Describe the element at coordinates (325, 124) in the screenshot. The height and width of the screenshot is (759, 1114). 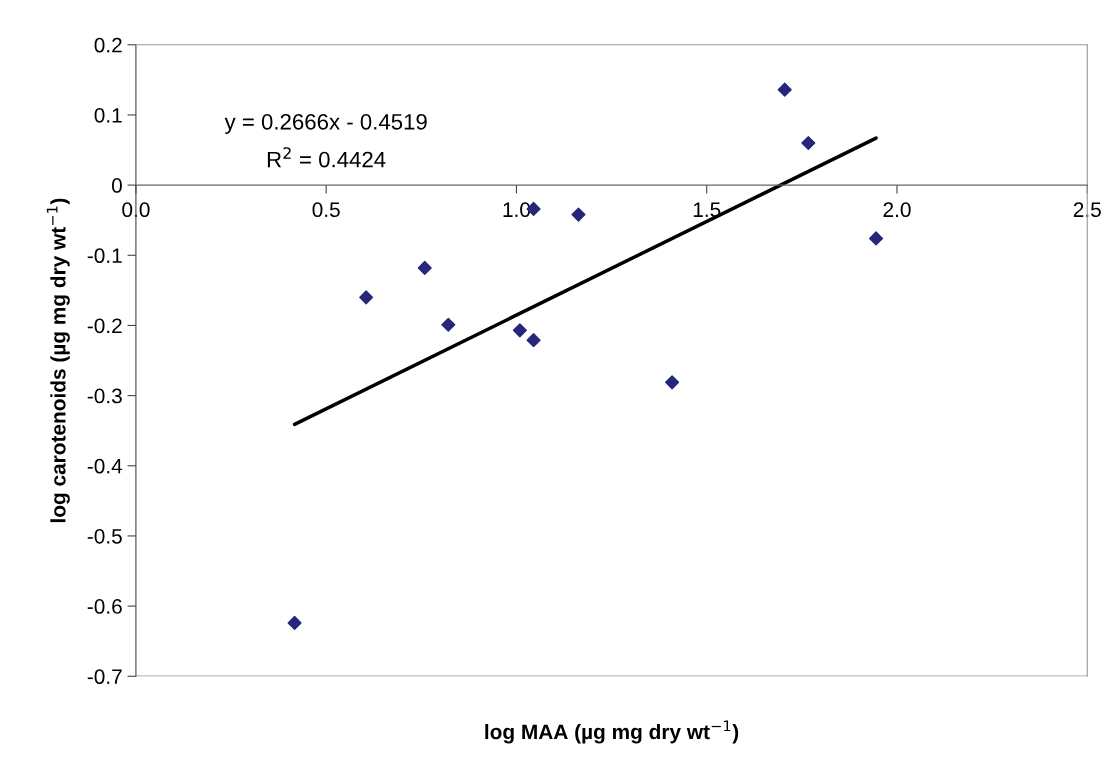
I see `annotation: y = 0.2666x - 0.4519` at that location.